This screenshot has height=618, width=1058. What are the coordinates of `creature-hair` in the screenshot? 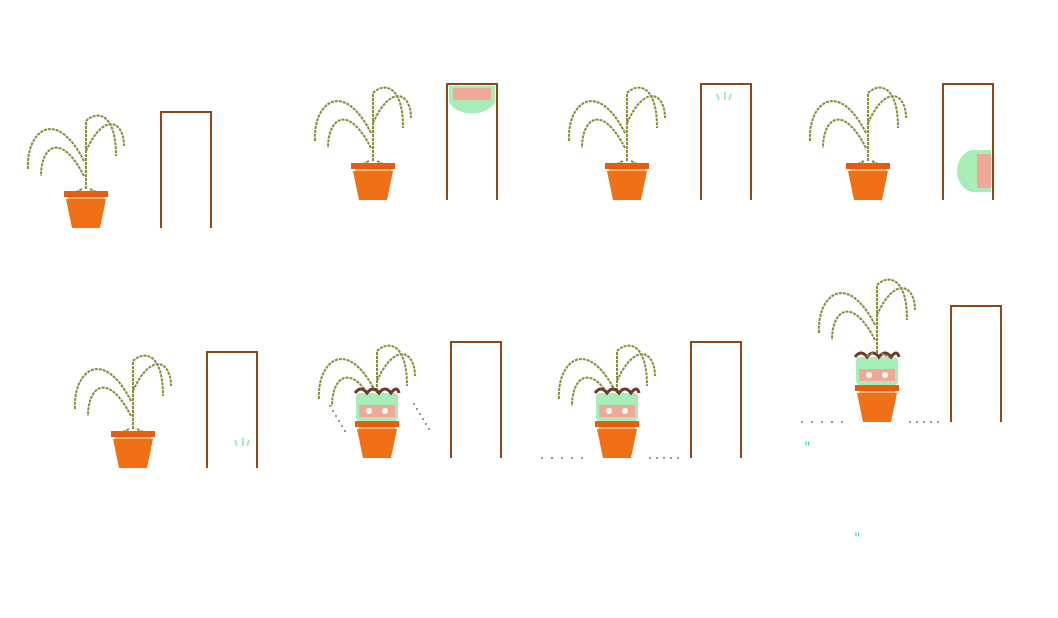 It's located at (877, 355).